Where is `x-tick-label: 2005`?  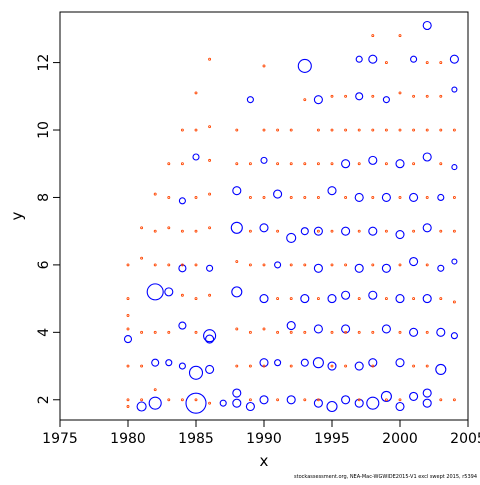
x-tick-label: 2005 is located at coordinates (465, 439).